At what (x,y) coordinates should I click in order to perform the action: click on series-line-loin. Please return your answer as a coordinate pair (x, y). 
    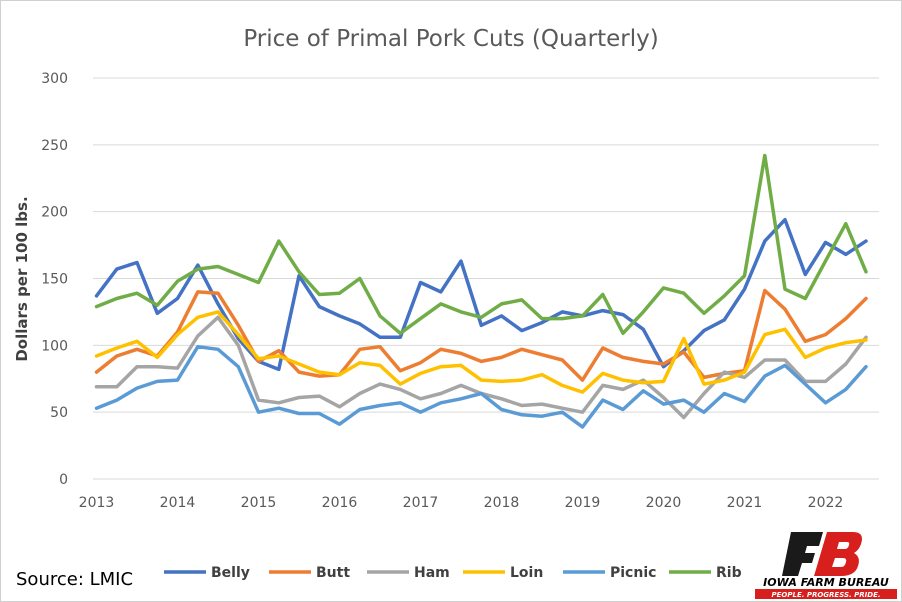
    Looking at the image, I should click on (481, 352).